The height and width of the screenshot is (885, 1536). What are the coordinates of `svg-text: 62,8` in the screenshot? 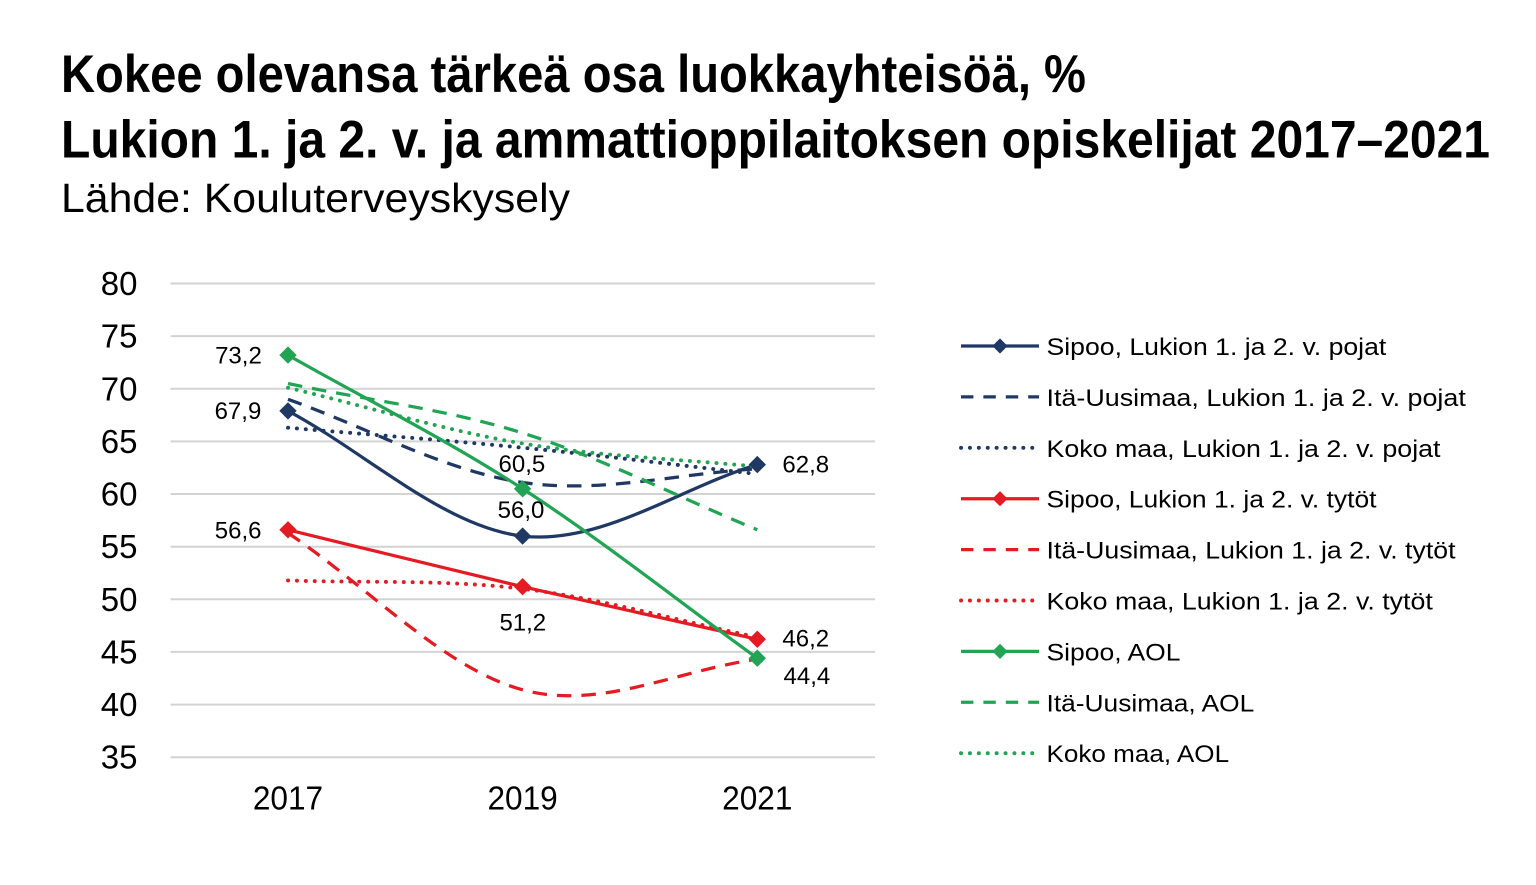 It's located at (805, 464).